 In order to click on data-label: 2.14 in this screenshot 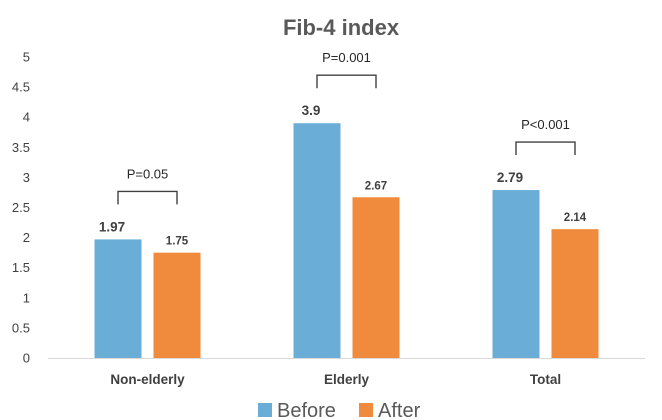, I will do `click(575, 218)`.